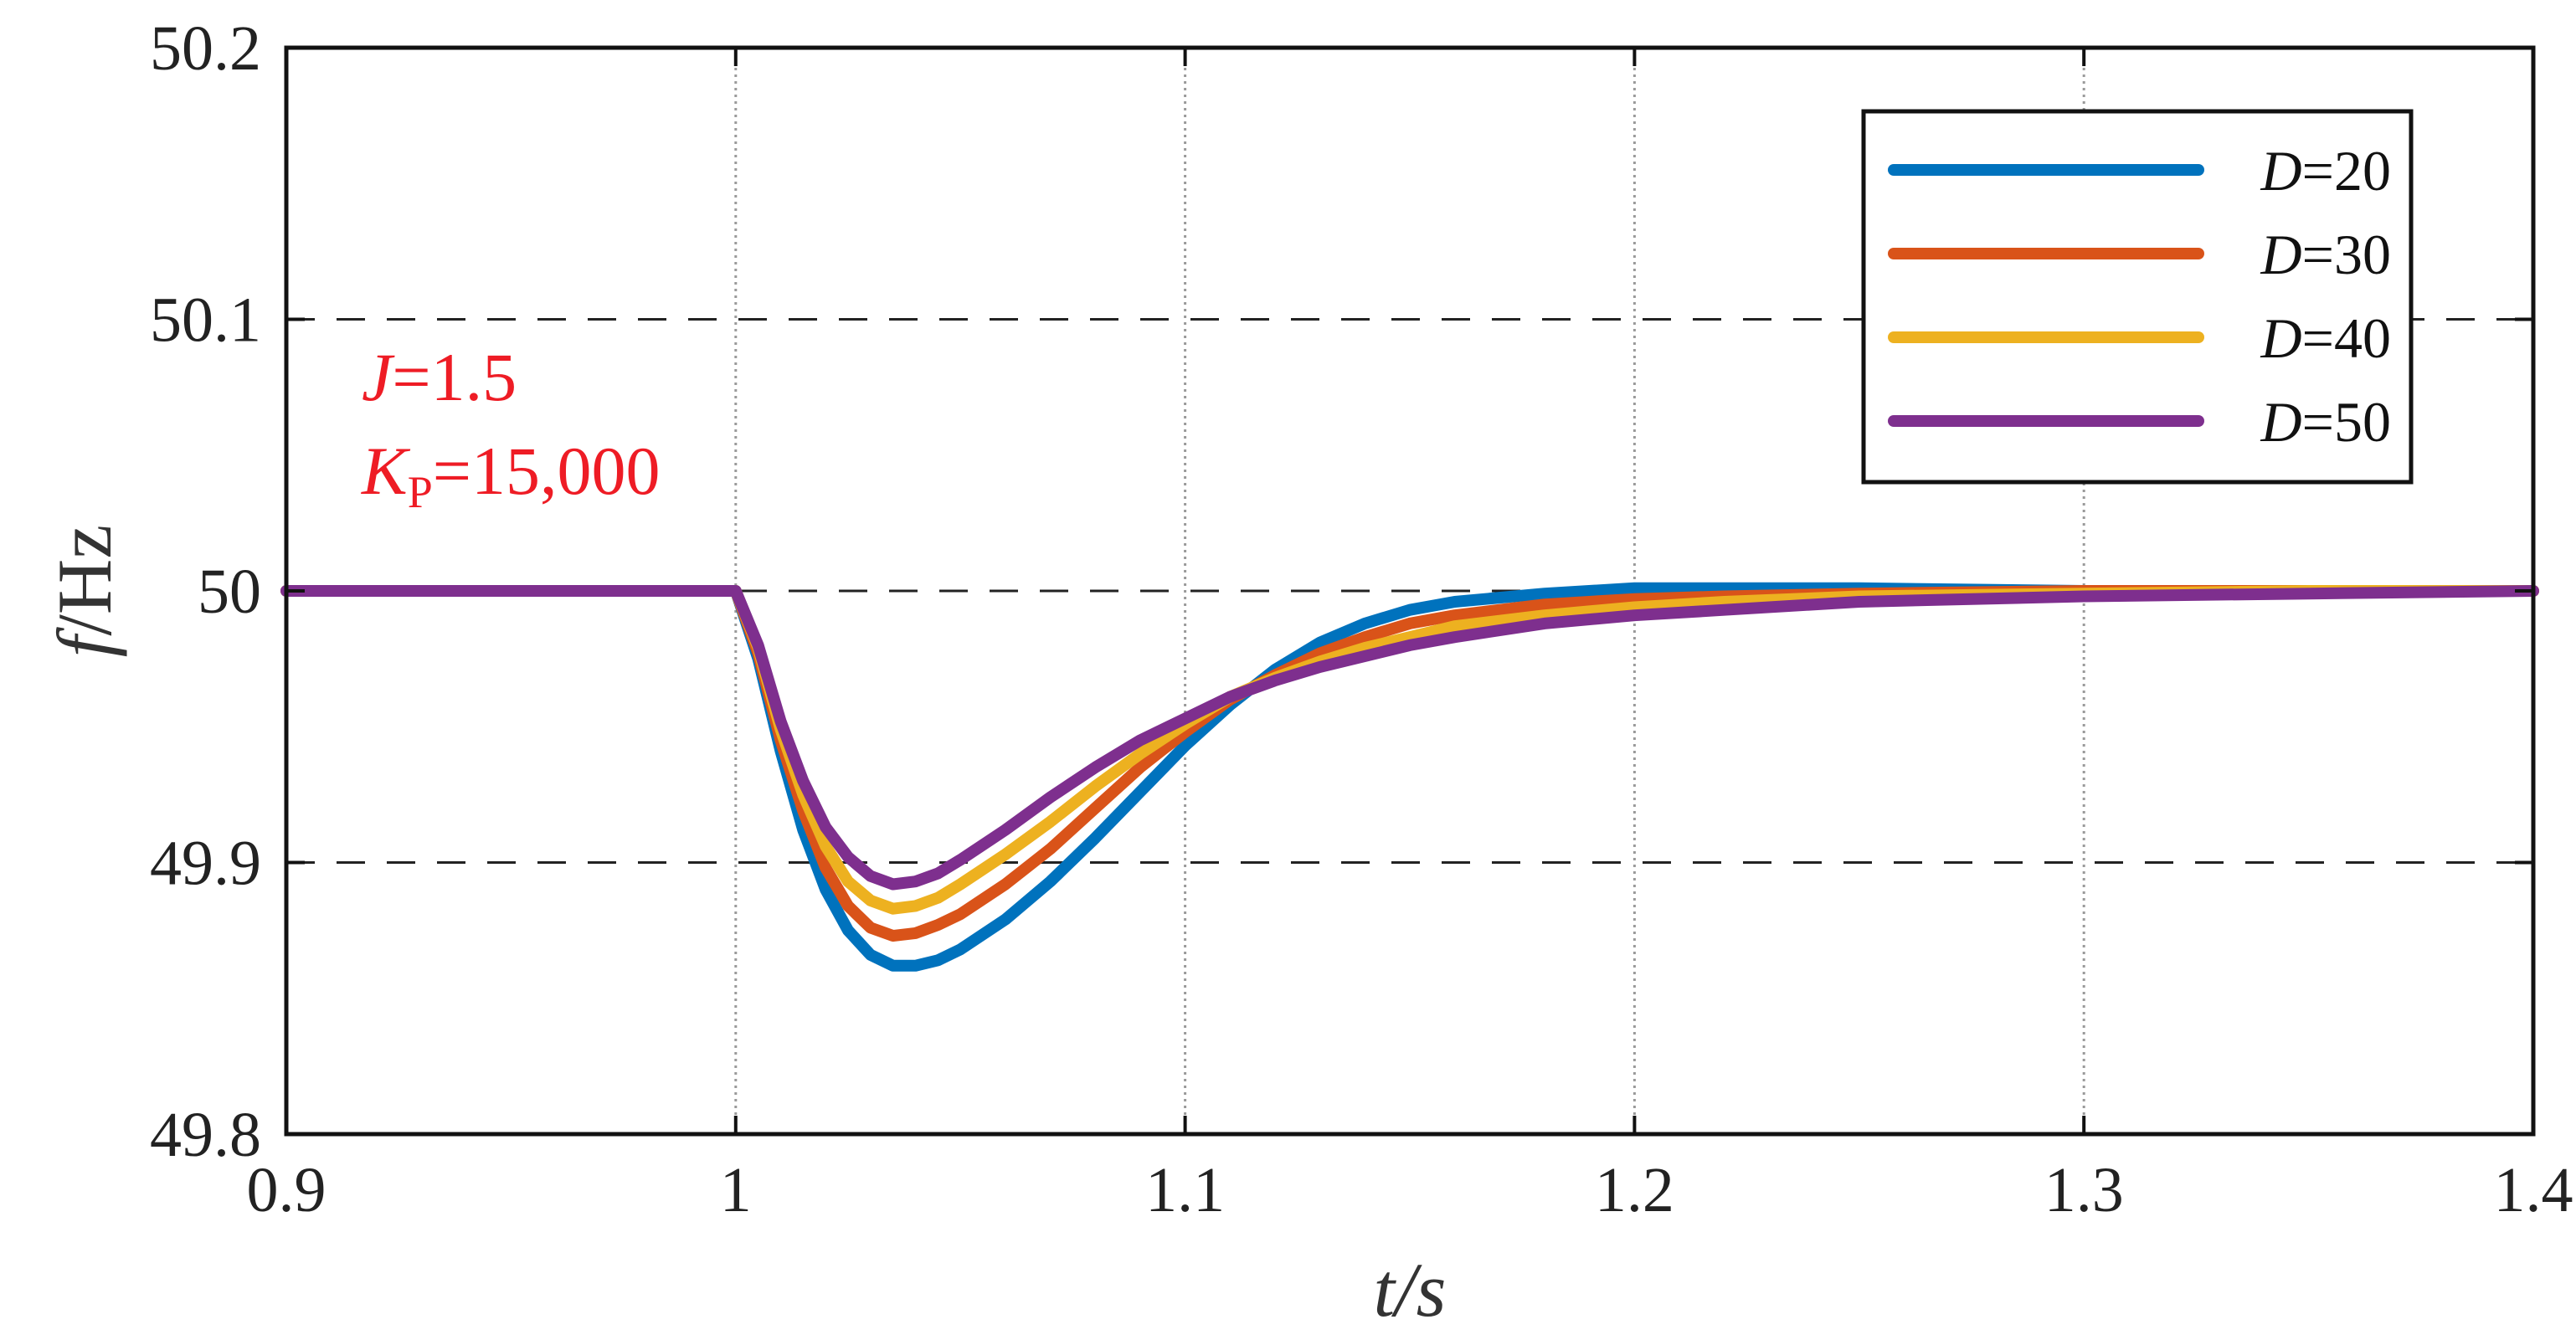 This screenshot has width=2576, height=1340. What do you see at coordinates (2140, 254) in the screenshot?
I see `legend-entry: D=30` at bounding box center [2140, 254].